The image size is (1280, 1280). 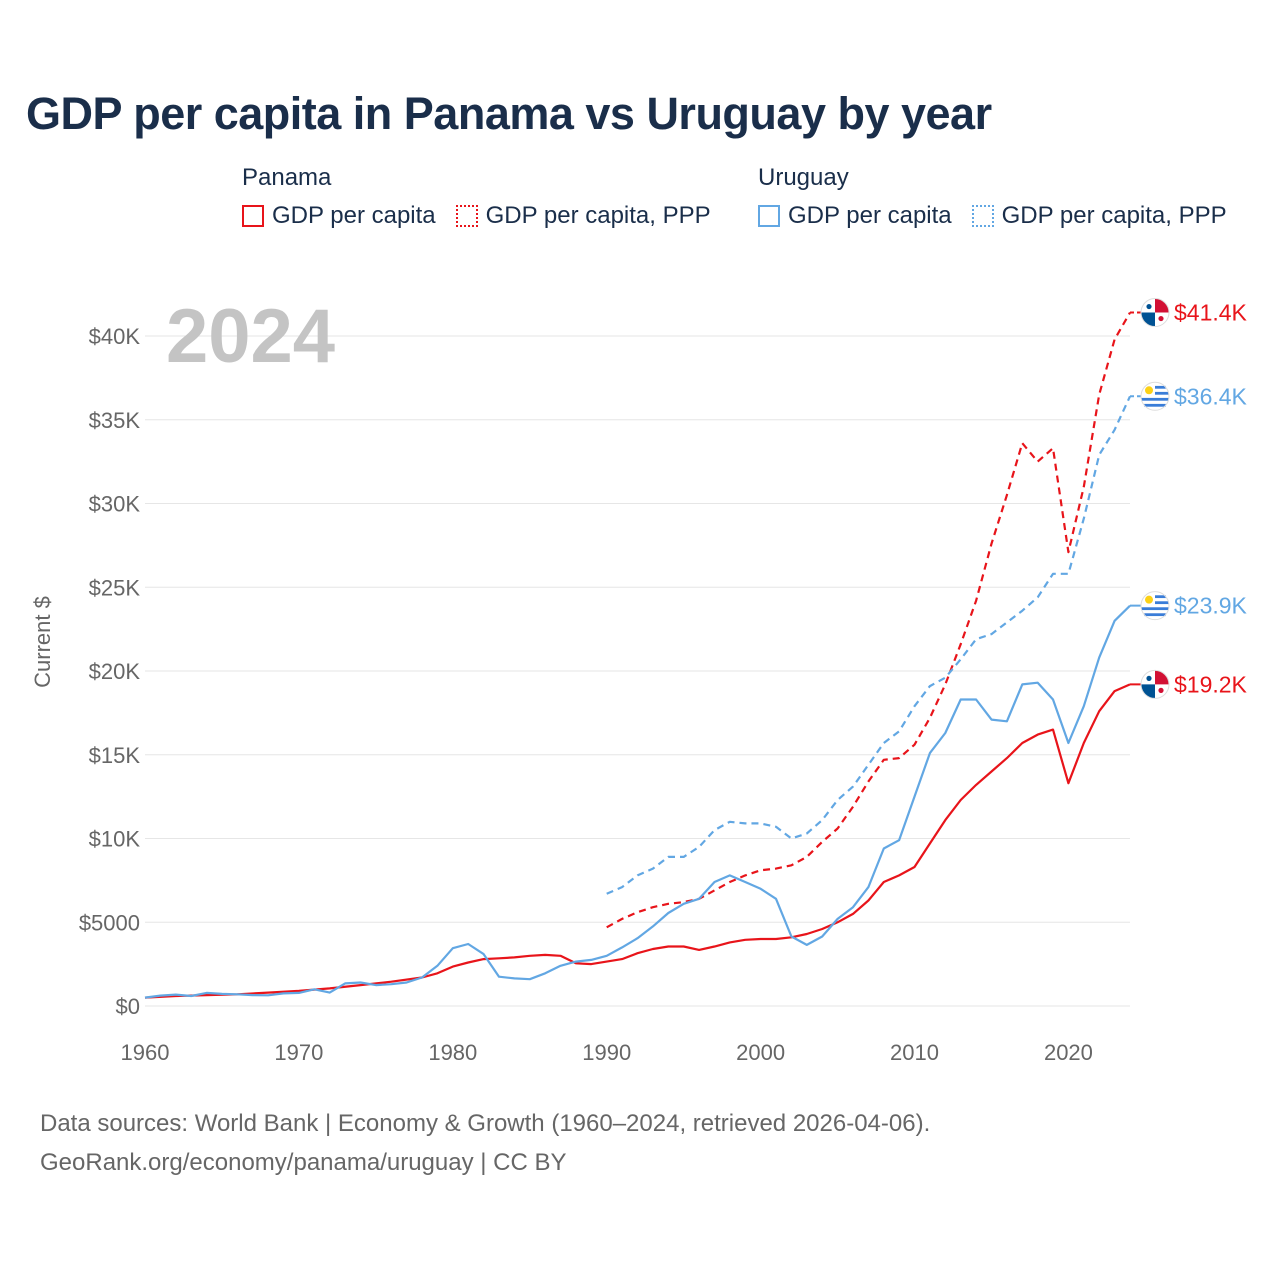 I want to click on year-watermark: 2024, so click(x=250, y=336).